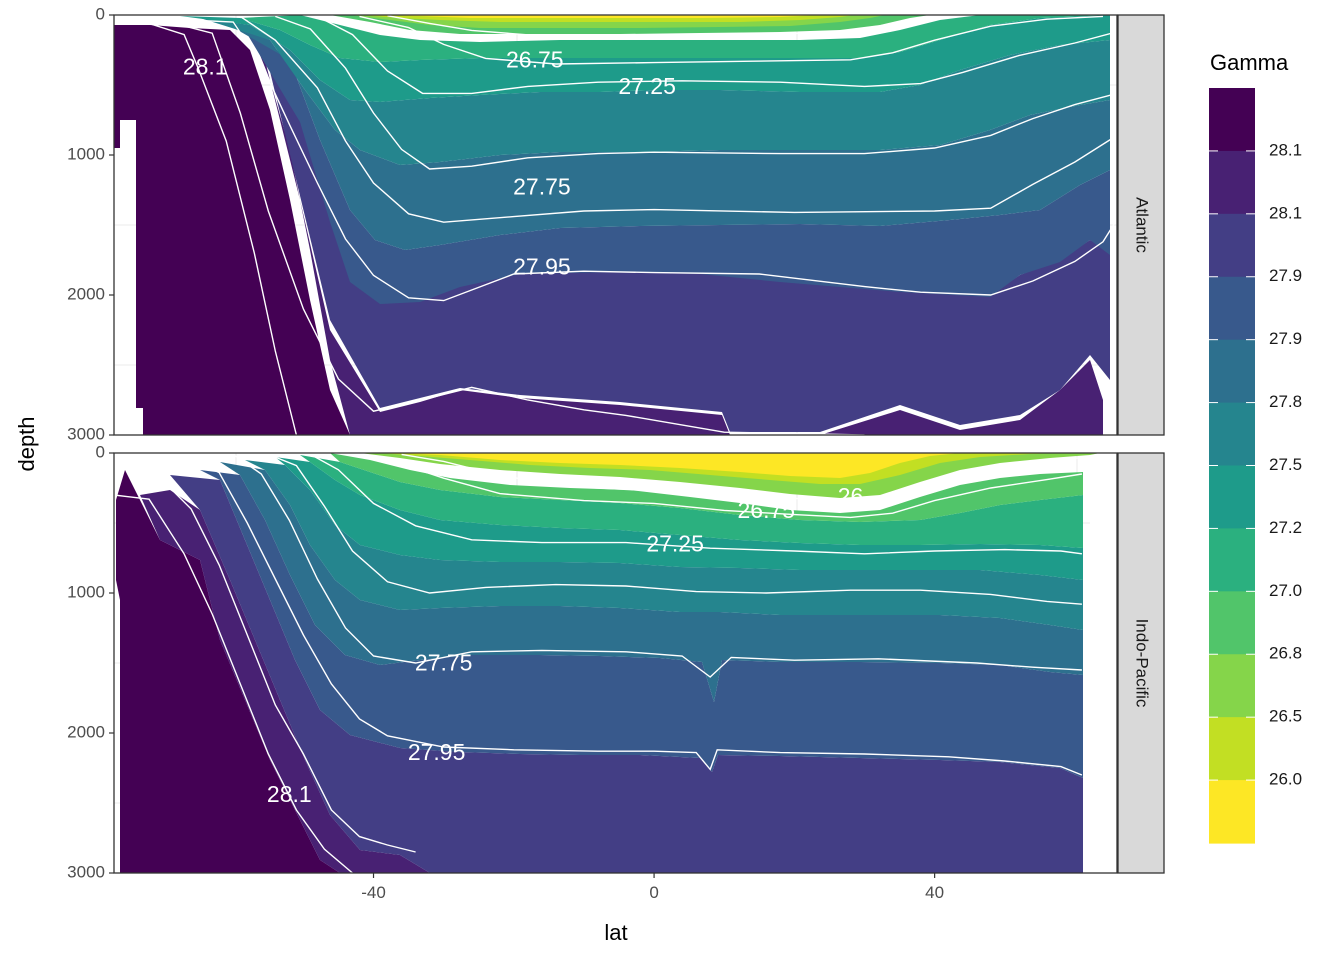 This screenshot has height=960, width=1344. What do you see at coordinates (1285, 716) in the screenshot?
I see `legend-label: 26.5` at bounding box center [1285, 716].